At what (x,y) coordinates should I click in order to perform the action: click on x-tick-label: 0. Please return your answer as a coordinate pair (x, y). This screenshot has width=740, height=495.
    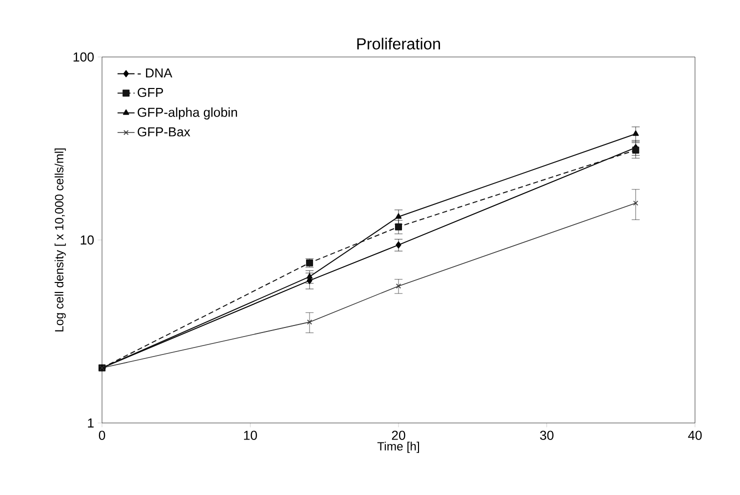
    Looking at the image, I should click on (102, 435).